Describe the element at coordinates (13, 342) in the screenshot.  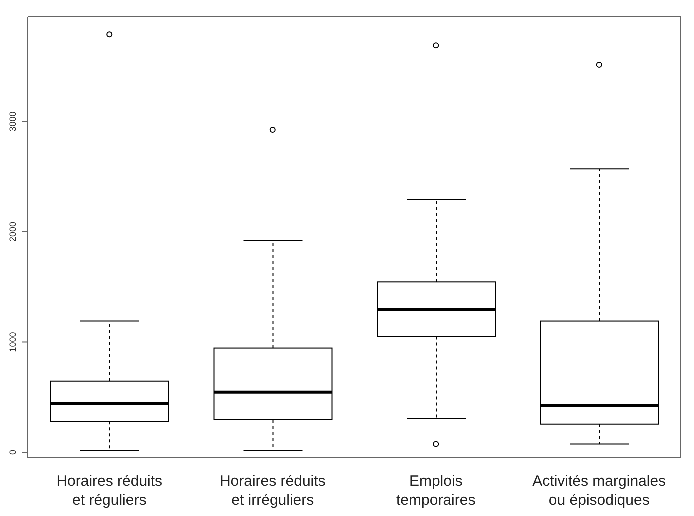
I see `y-tick-label: 1000` at that location.